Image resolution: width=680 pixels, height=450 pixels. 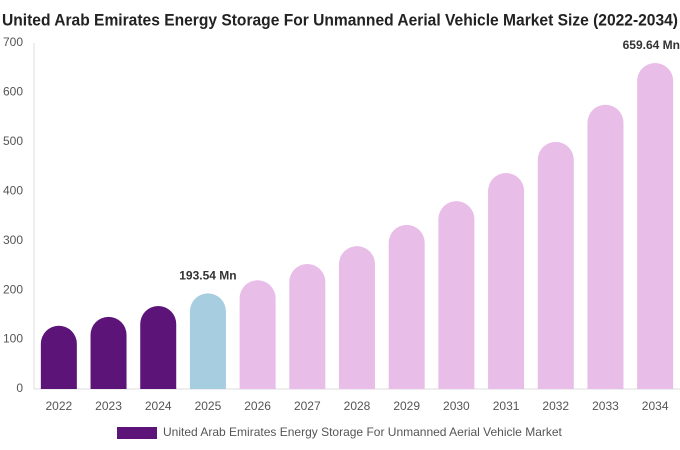 I want to click on y-tick-label: 700, so click(x=13, y=42).